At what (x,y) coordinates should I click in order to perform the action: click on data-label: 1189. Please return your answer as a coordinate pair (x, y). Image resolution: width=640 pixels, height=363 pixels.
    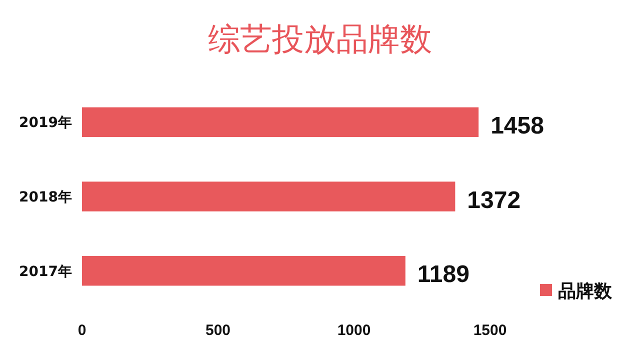
    Looking at the image, I should click on (443, 274).